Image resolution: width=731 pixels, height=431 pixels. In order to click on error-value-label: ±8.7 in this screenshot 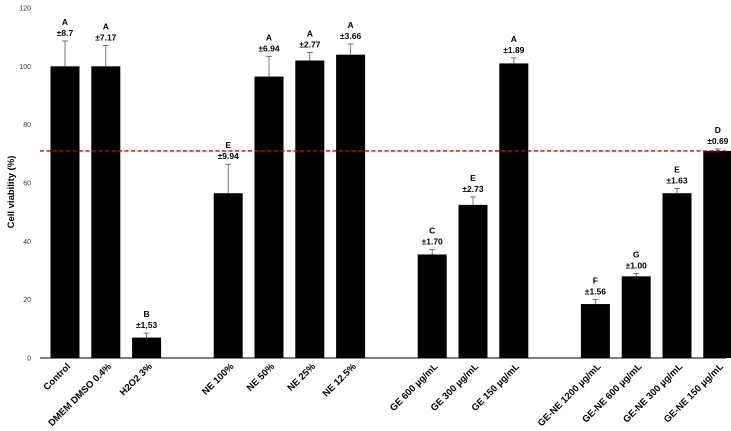, I will do `click(65, 33)`.